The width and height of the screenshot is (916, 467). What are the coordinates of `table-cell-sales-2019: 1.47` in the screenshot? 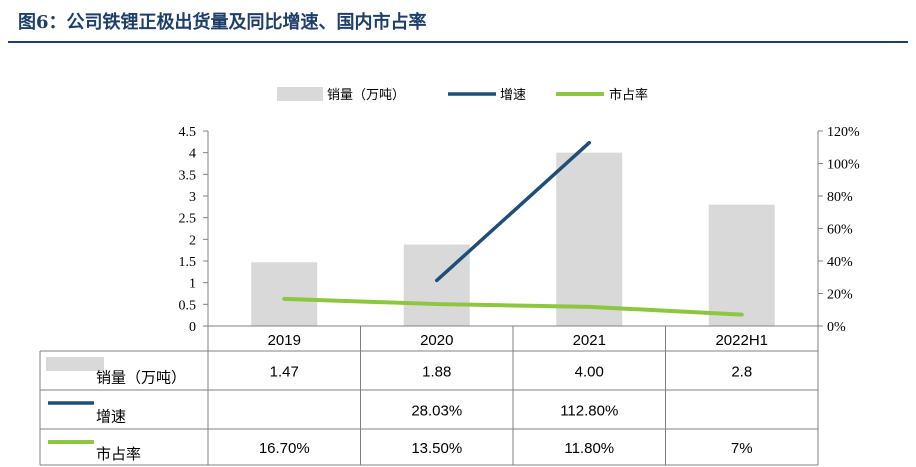 It's located at (284, 372).